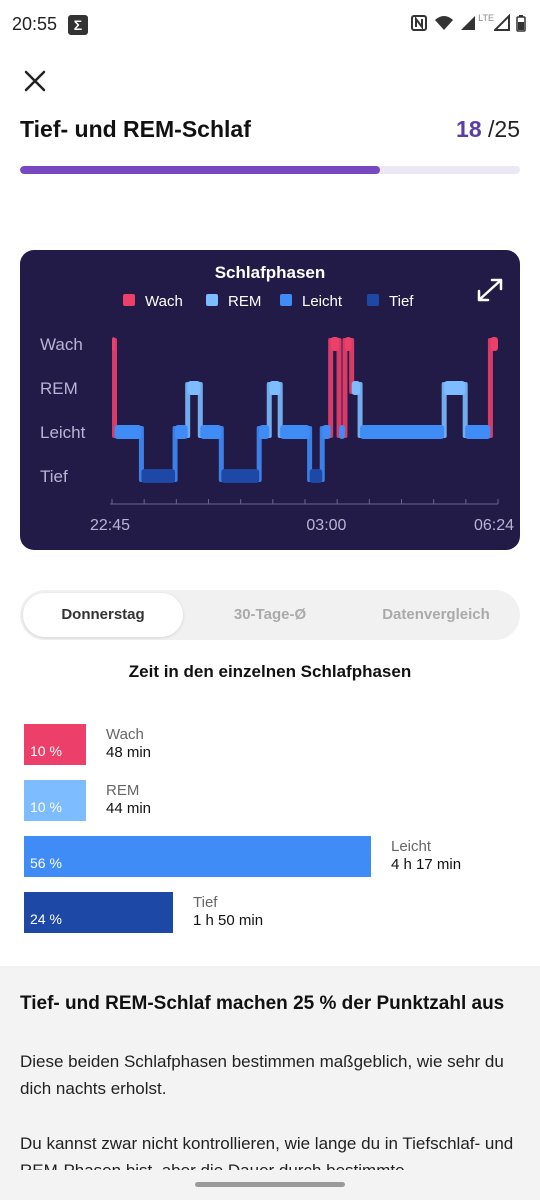 Image resolution: width=540 pixels, height=1200 pixels. Describe the element at coordinates (103, 615) in the screenshot. I see `tab-donnerstag: Donnerstag` at that location.